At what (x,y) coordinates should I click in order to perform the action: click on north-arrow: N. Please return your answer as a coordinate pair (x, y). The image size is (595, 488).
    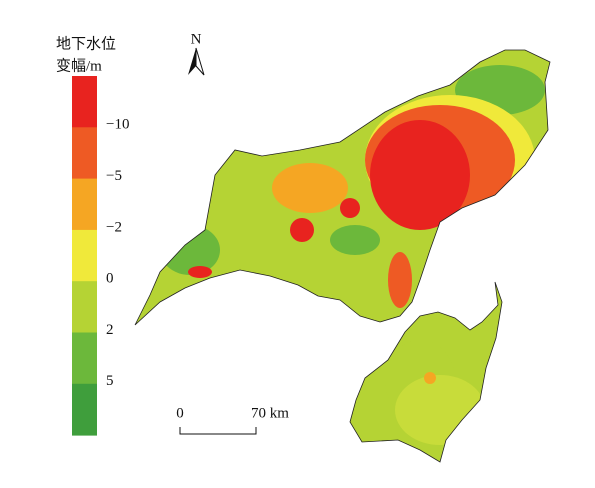
    Looking at the image, I should click on (196, 53).